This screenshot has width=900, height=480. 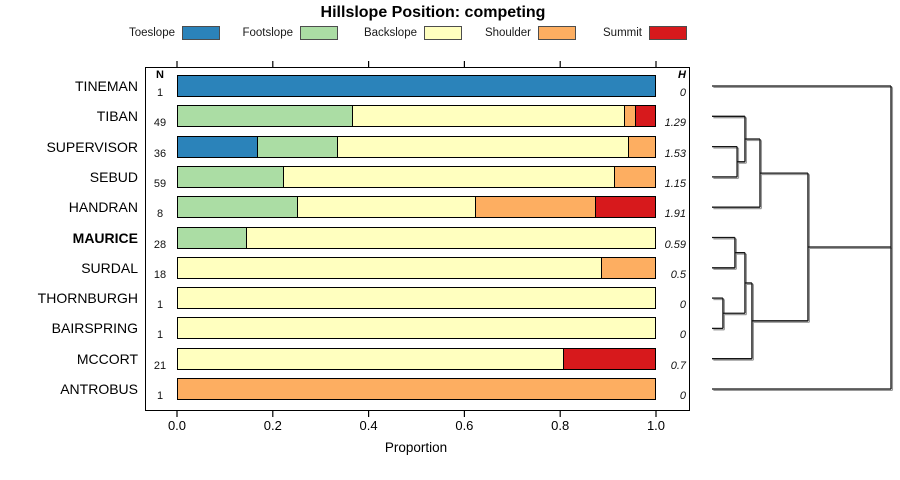 What do you see at coordinates (99, 389) in the screenshot?
I see `row-label: ANTROBUS` at bounding box center [99, 389].